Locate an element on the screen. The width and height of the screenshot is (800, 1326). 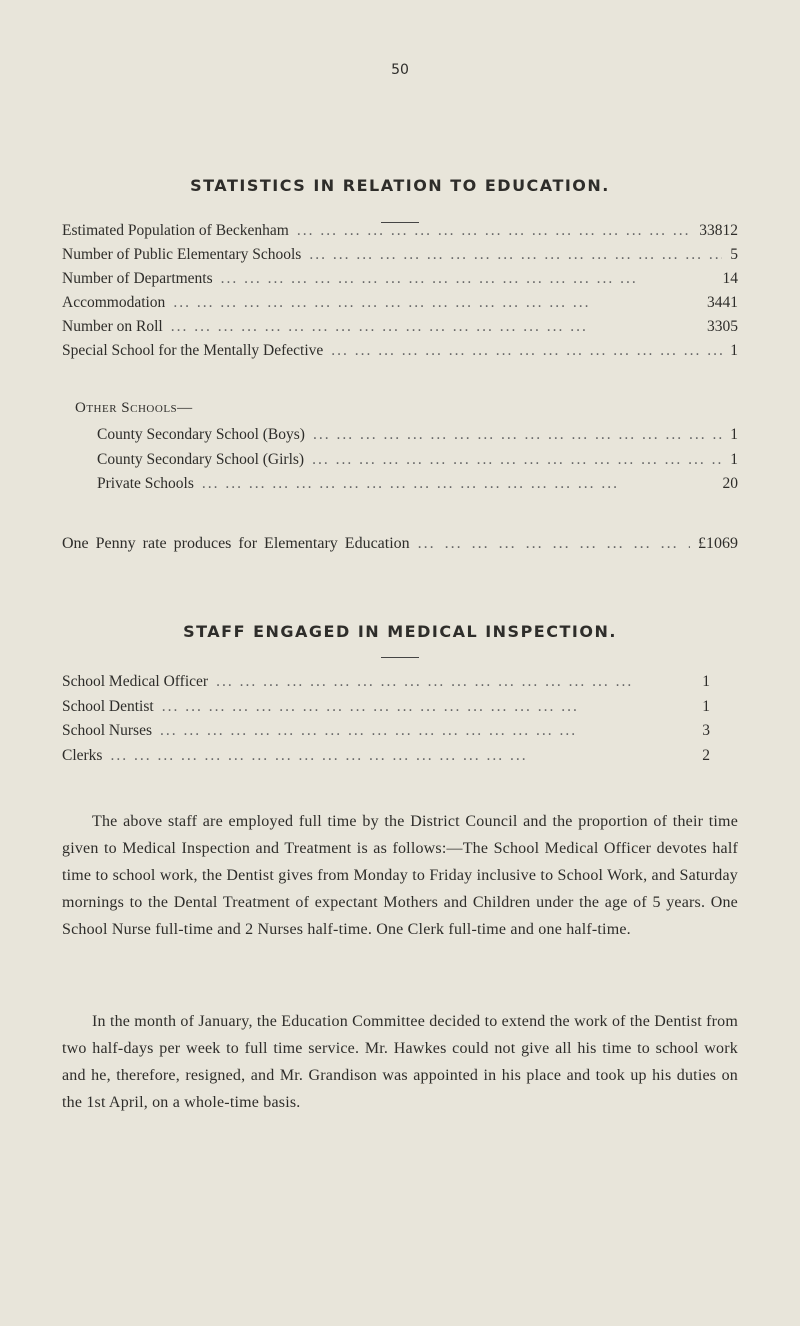
table-row: School Dentist 1 is located at coordinates (386, 710).